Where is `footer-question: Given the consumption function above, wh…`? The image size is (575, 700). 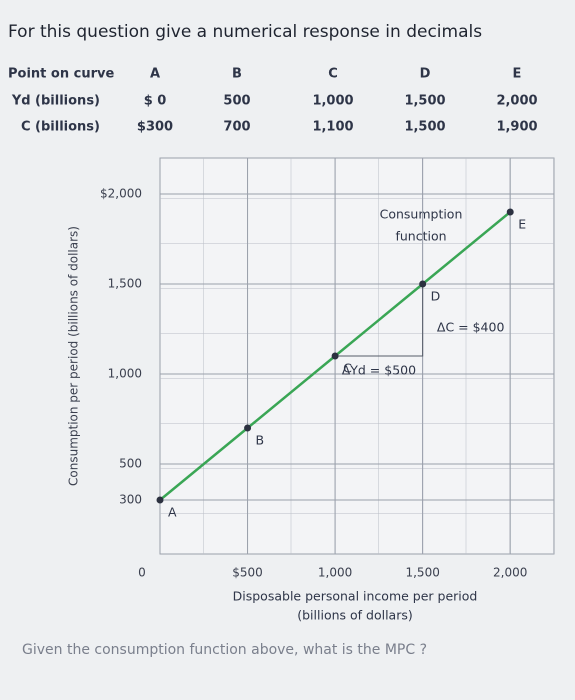 footer-question: Given the consumption function above, wh… is located at coordinates (224, 650).